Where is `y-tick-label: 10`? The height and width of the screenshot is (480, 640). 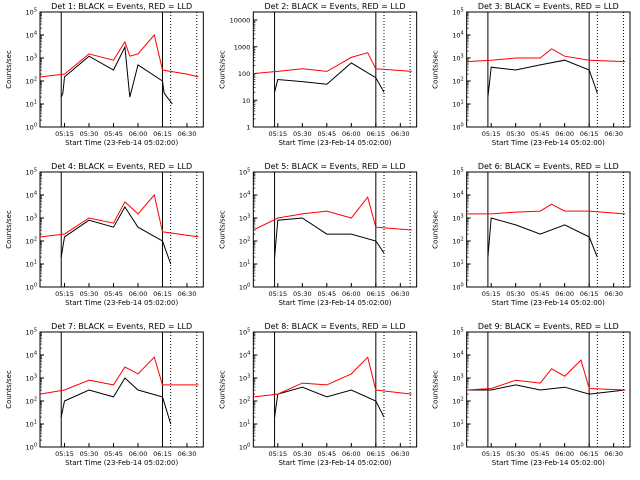 y-tick-label: 10 is located at coordinates (246, 101).